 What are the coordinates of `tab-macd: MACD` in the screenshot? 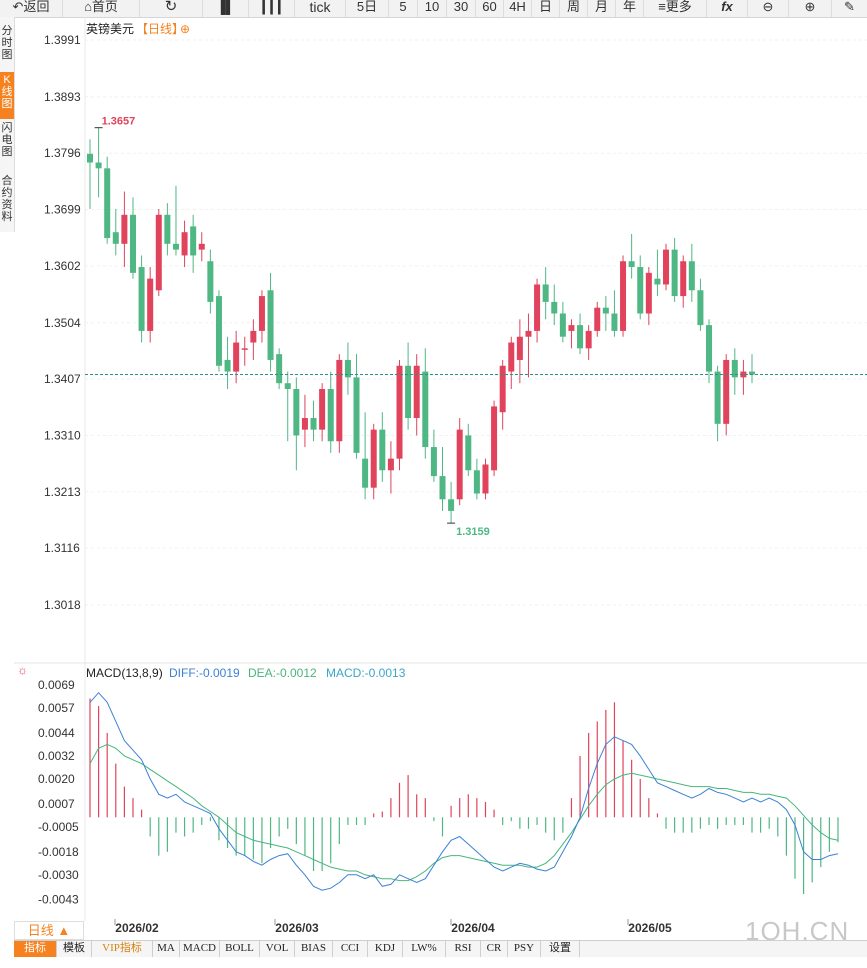 It's located at (200, 949).